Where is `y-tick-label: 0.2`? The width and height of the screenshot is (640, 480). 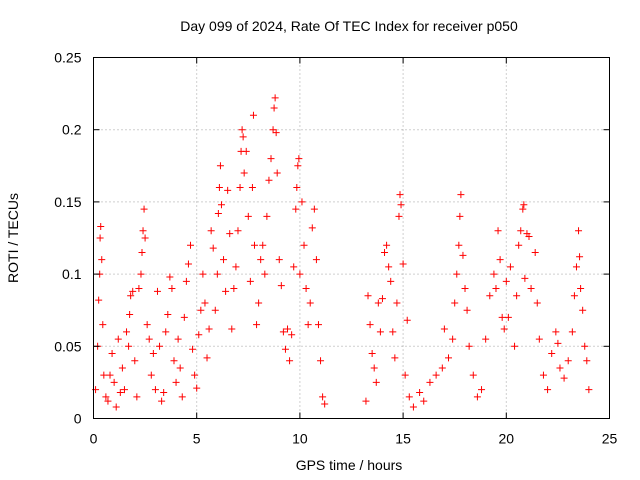 y-tick-label: 0.2 is located at coordinates (72, 130).